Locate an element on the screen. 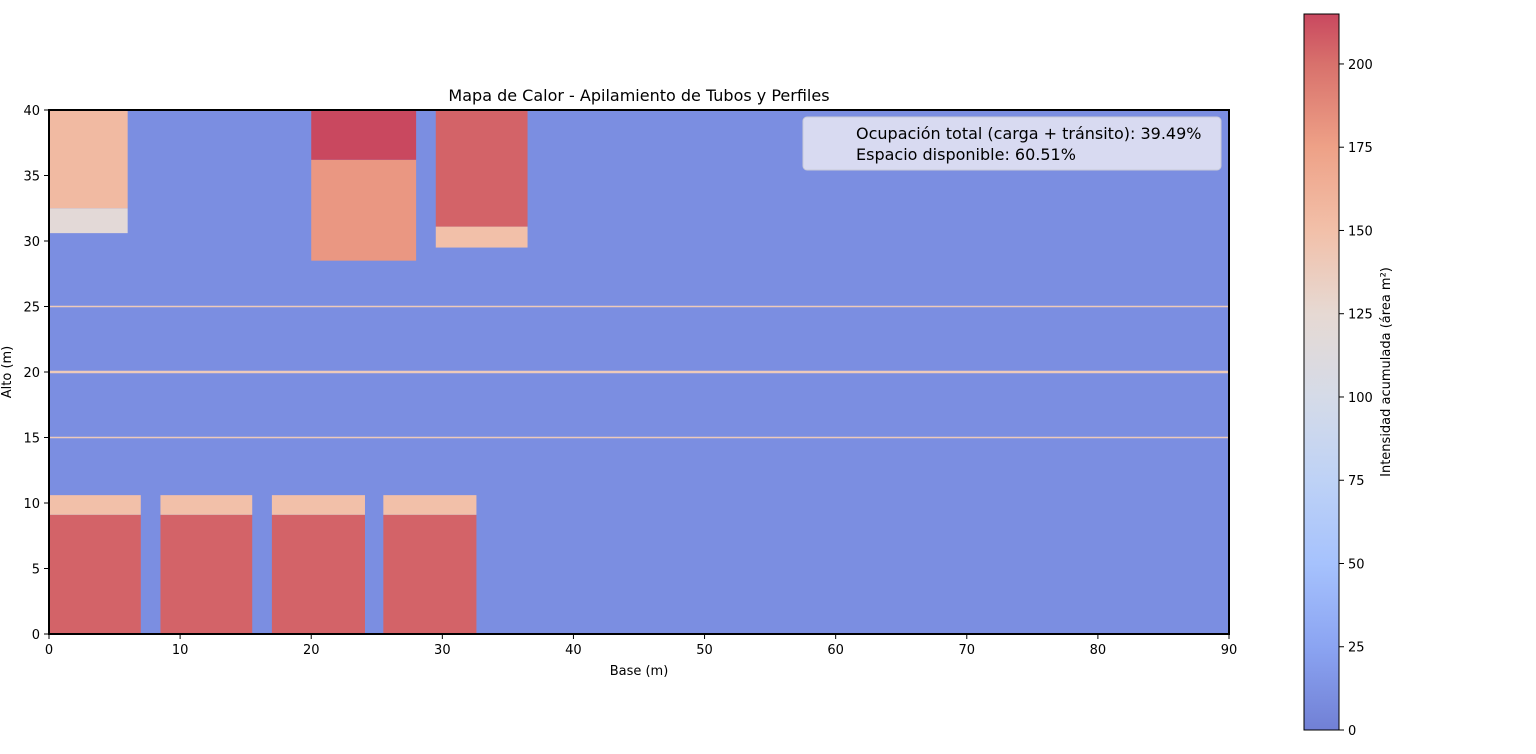 This screenshot has height=754, width=1536. x-tick-label: 0 is located at coordinates (49, 650).